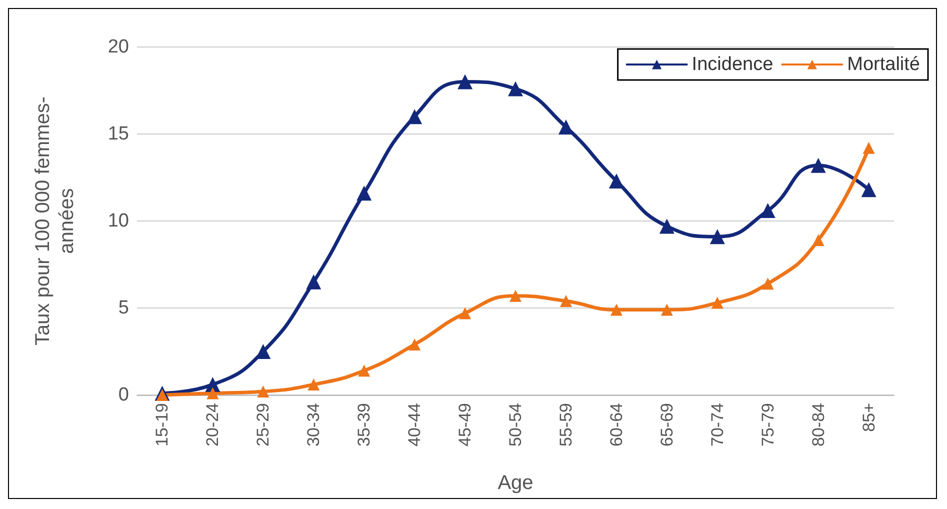  I want to click on y-tick-label: 10, so click(118, 221).